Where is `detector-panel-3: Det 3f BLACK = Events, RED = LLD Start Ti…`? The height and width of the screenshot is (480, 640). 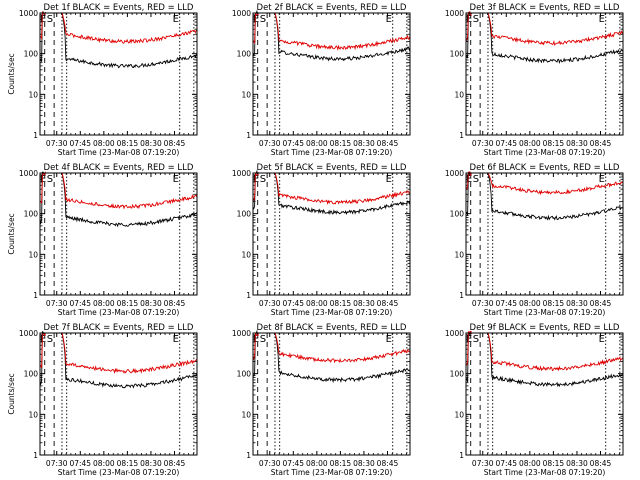
detector-panel-3: Det 3f BLACK = Events, RED = LLD Start Ti… is located at coordinates (534, 80).